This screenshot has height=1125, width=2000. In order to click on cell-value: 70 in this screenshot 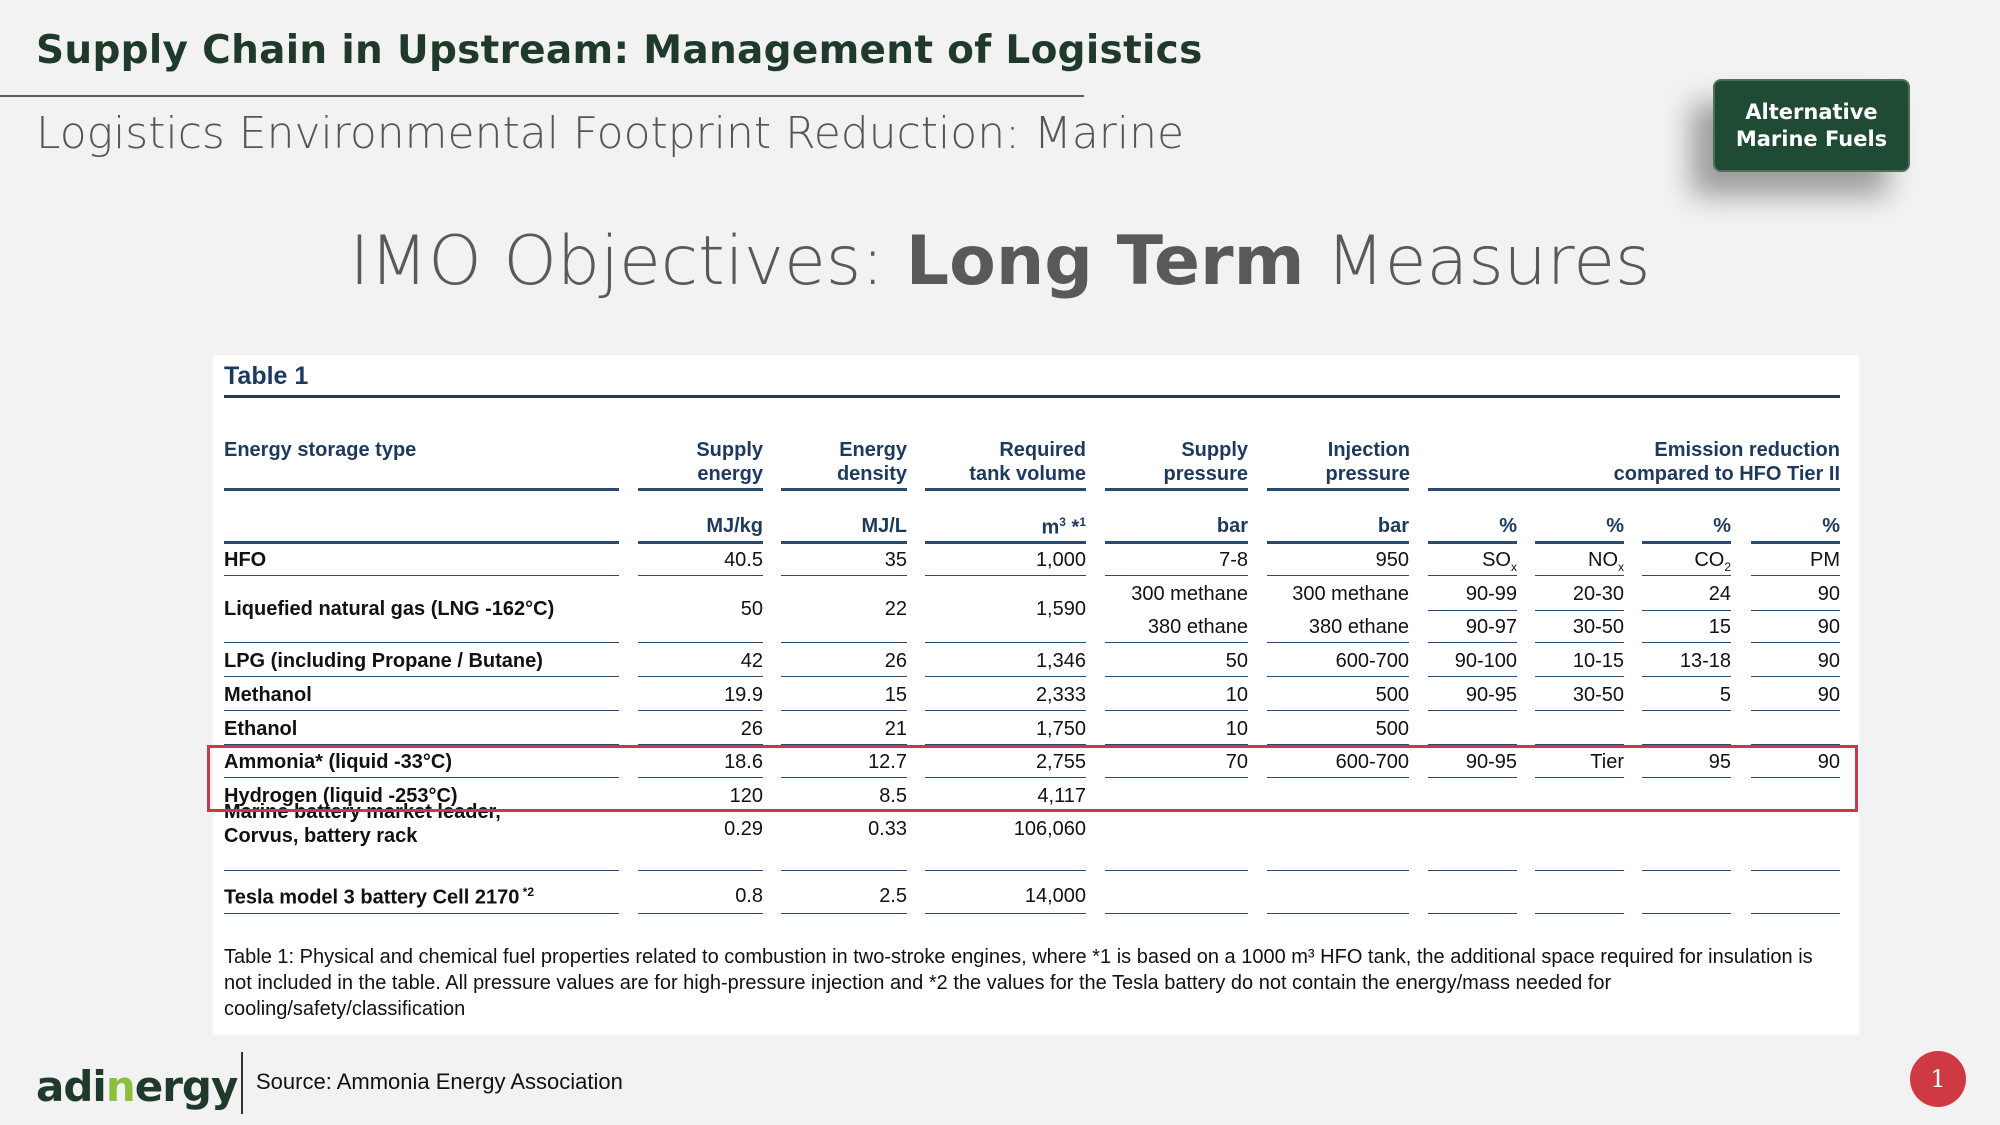, I will do `click(1236, 762)`.